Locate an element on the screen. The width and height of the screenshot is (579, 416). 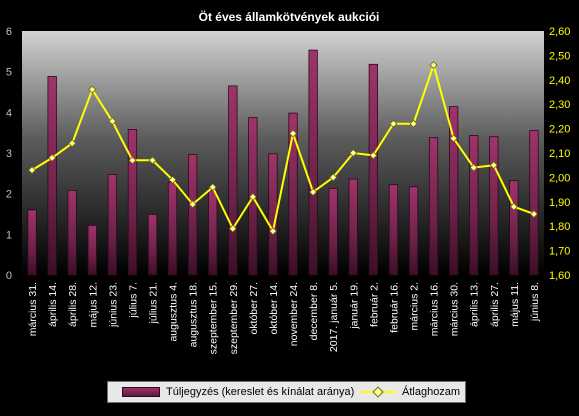
x-tick-label: április 28. is located at coordinates (73, 304).